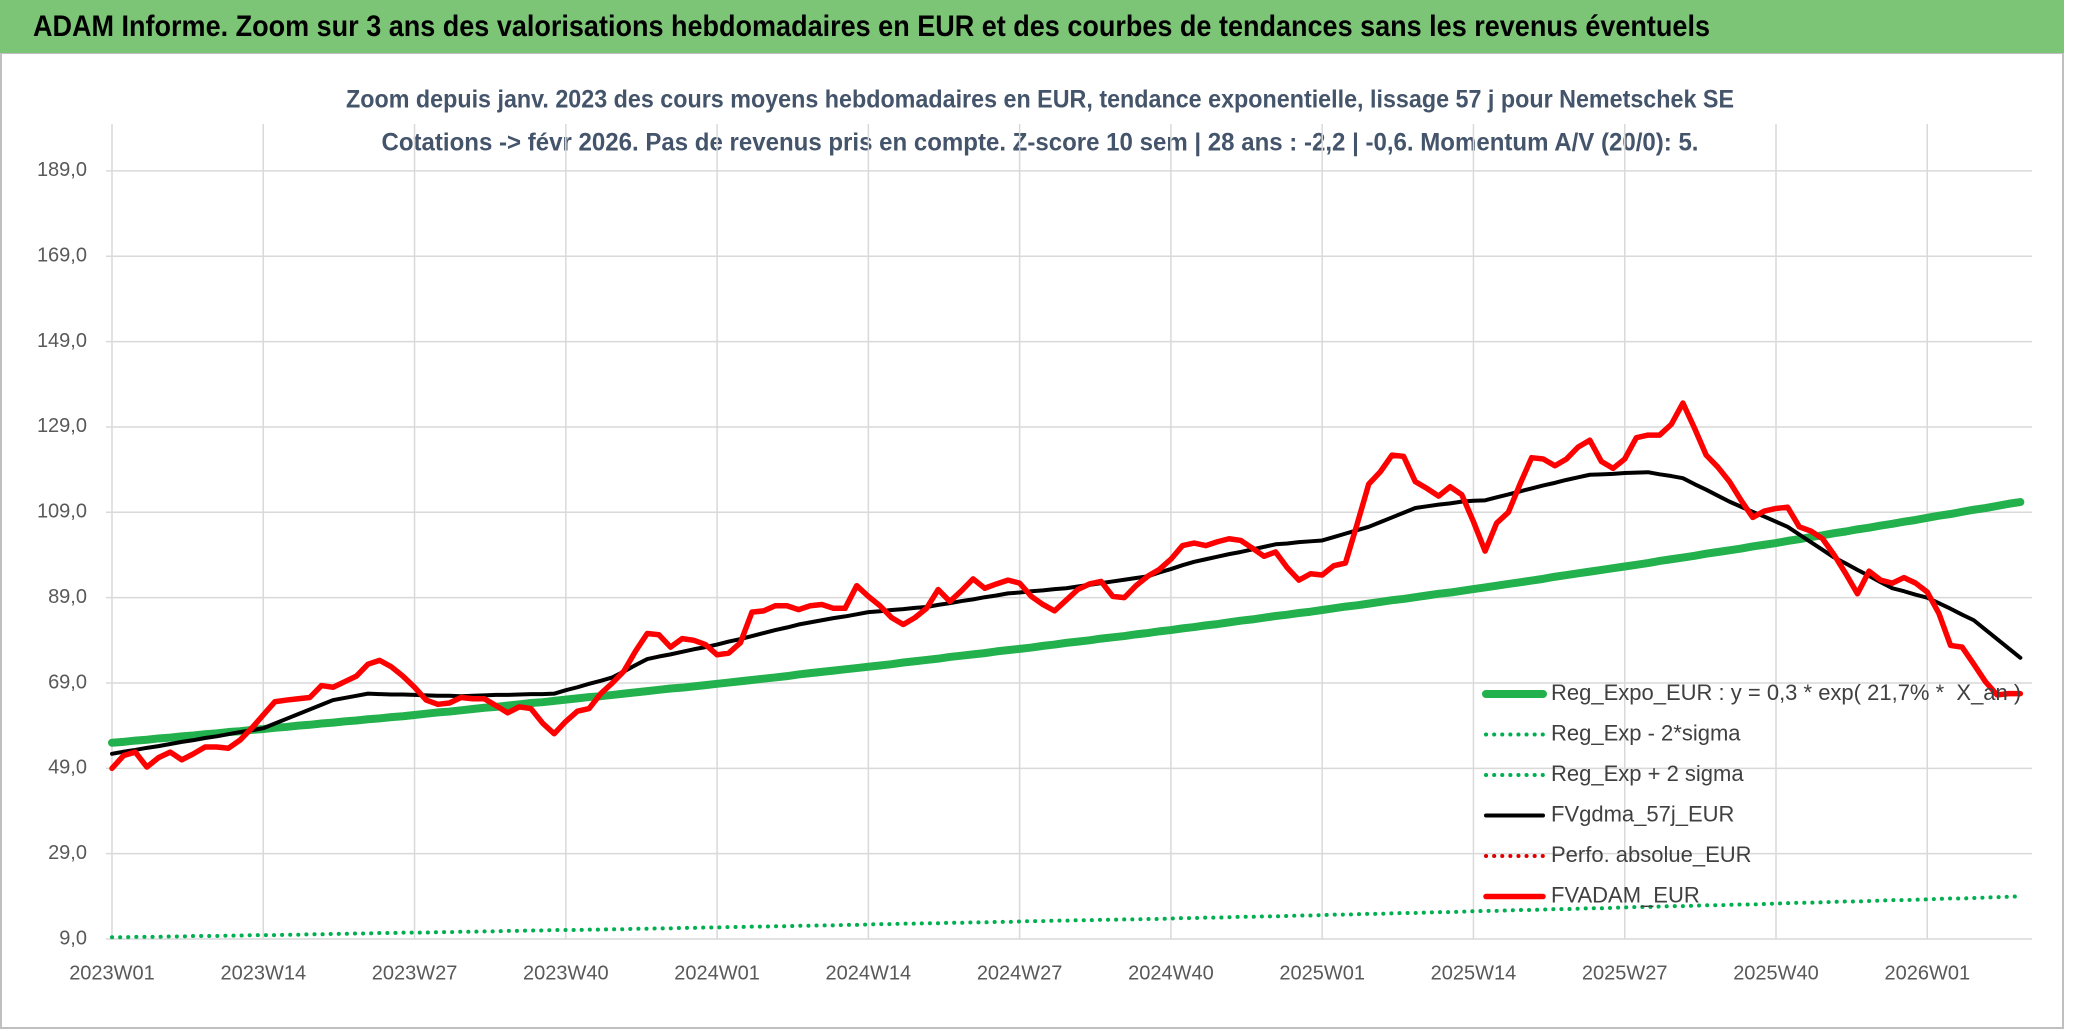  What do you see at coordinates (62, 170) in the screenshot?
I see `y-tick-label: 189,0` at bounding box center [62, 170].